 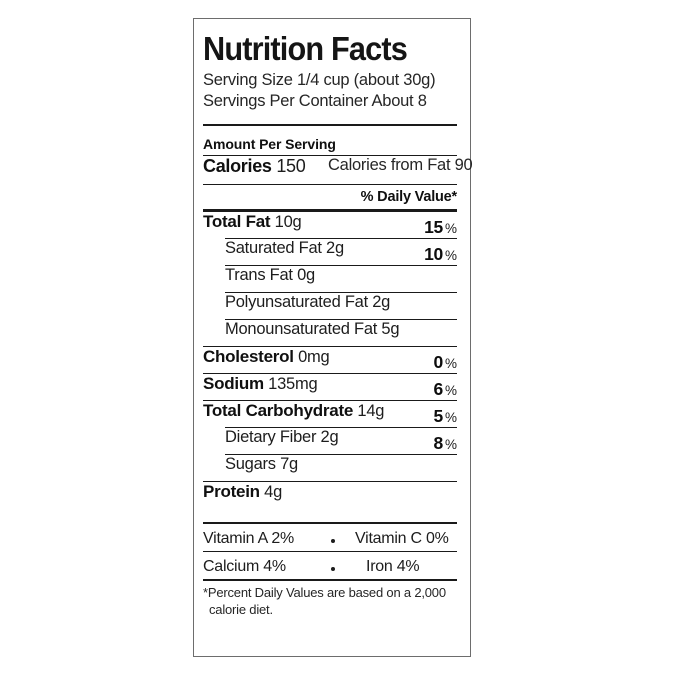 I want to click on nutrient-label: Protein 4g, so click(x=242, y=491).